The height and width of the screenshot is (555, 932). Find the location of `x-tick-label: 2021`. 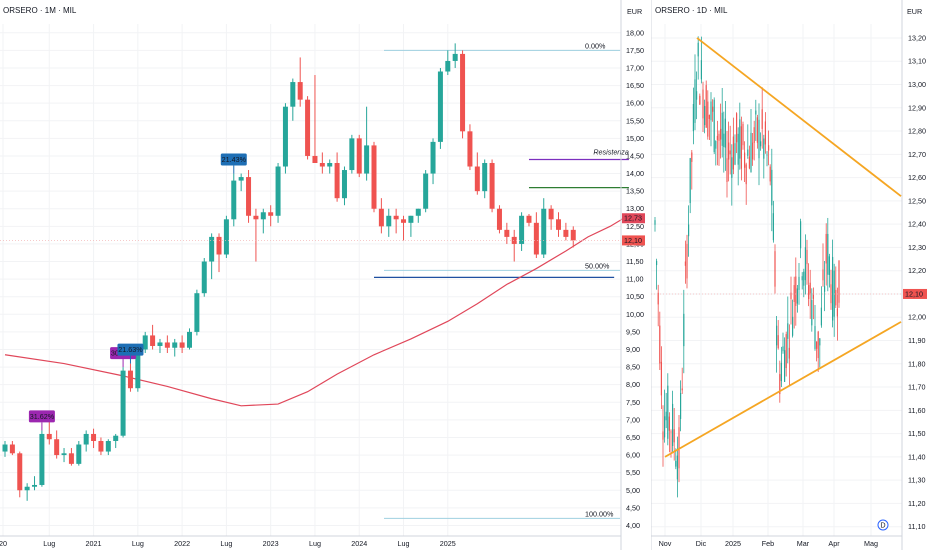

x-tick-label: 2021 is located at coordinates (94, 543).